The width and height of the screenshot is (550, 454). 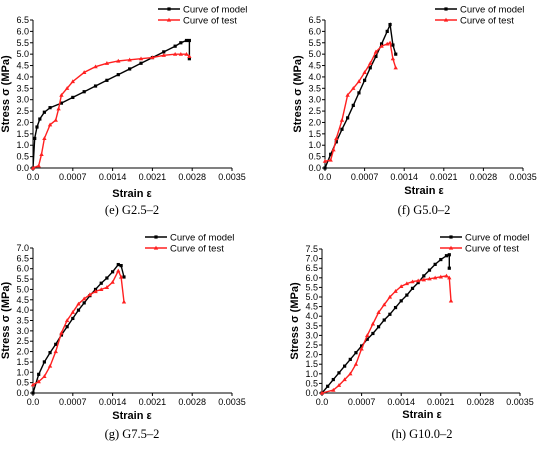 What do you see at coordinates (421, 434) in the screenshot?
I see `panel-caption: (h) G10.0–2` at bounding box center [421, 434].